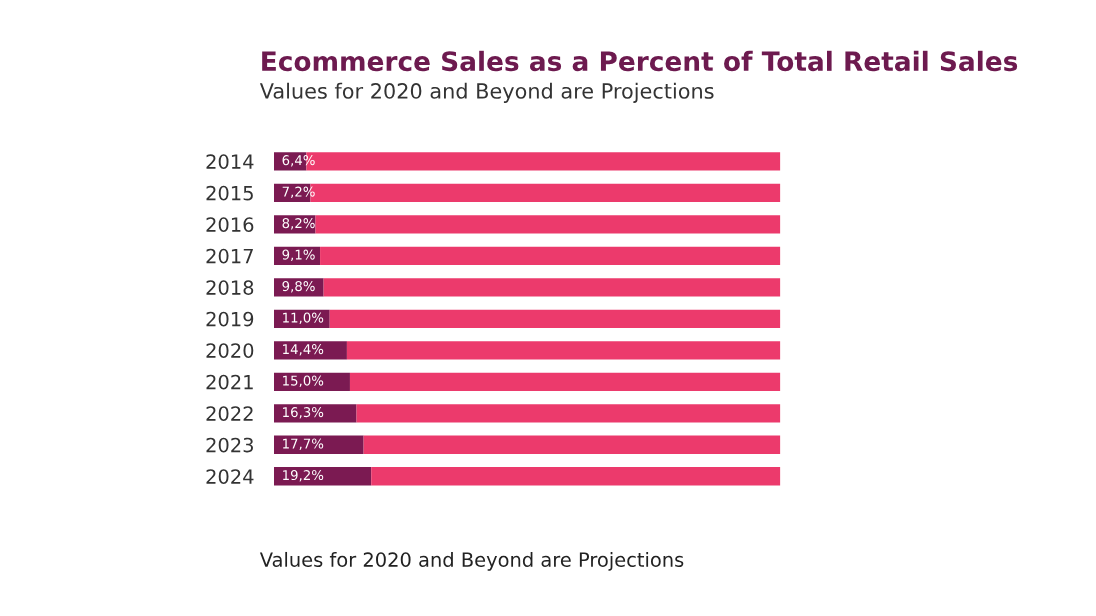 This screenshot has width=1096, height=616. I want to click on text: Values for 2020 and Beyond are Projections, so click(471, 561).